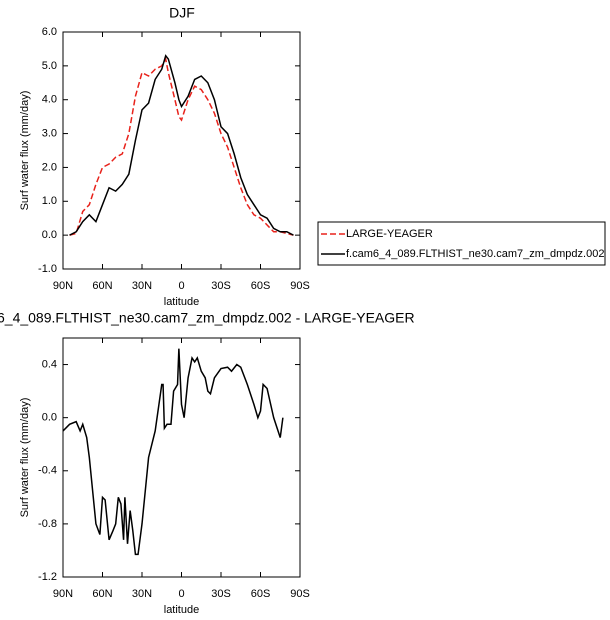  I want to click on y-tick-label: 0.4, so click(49, 364).